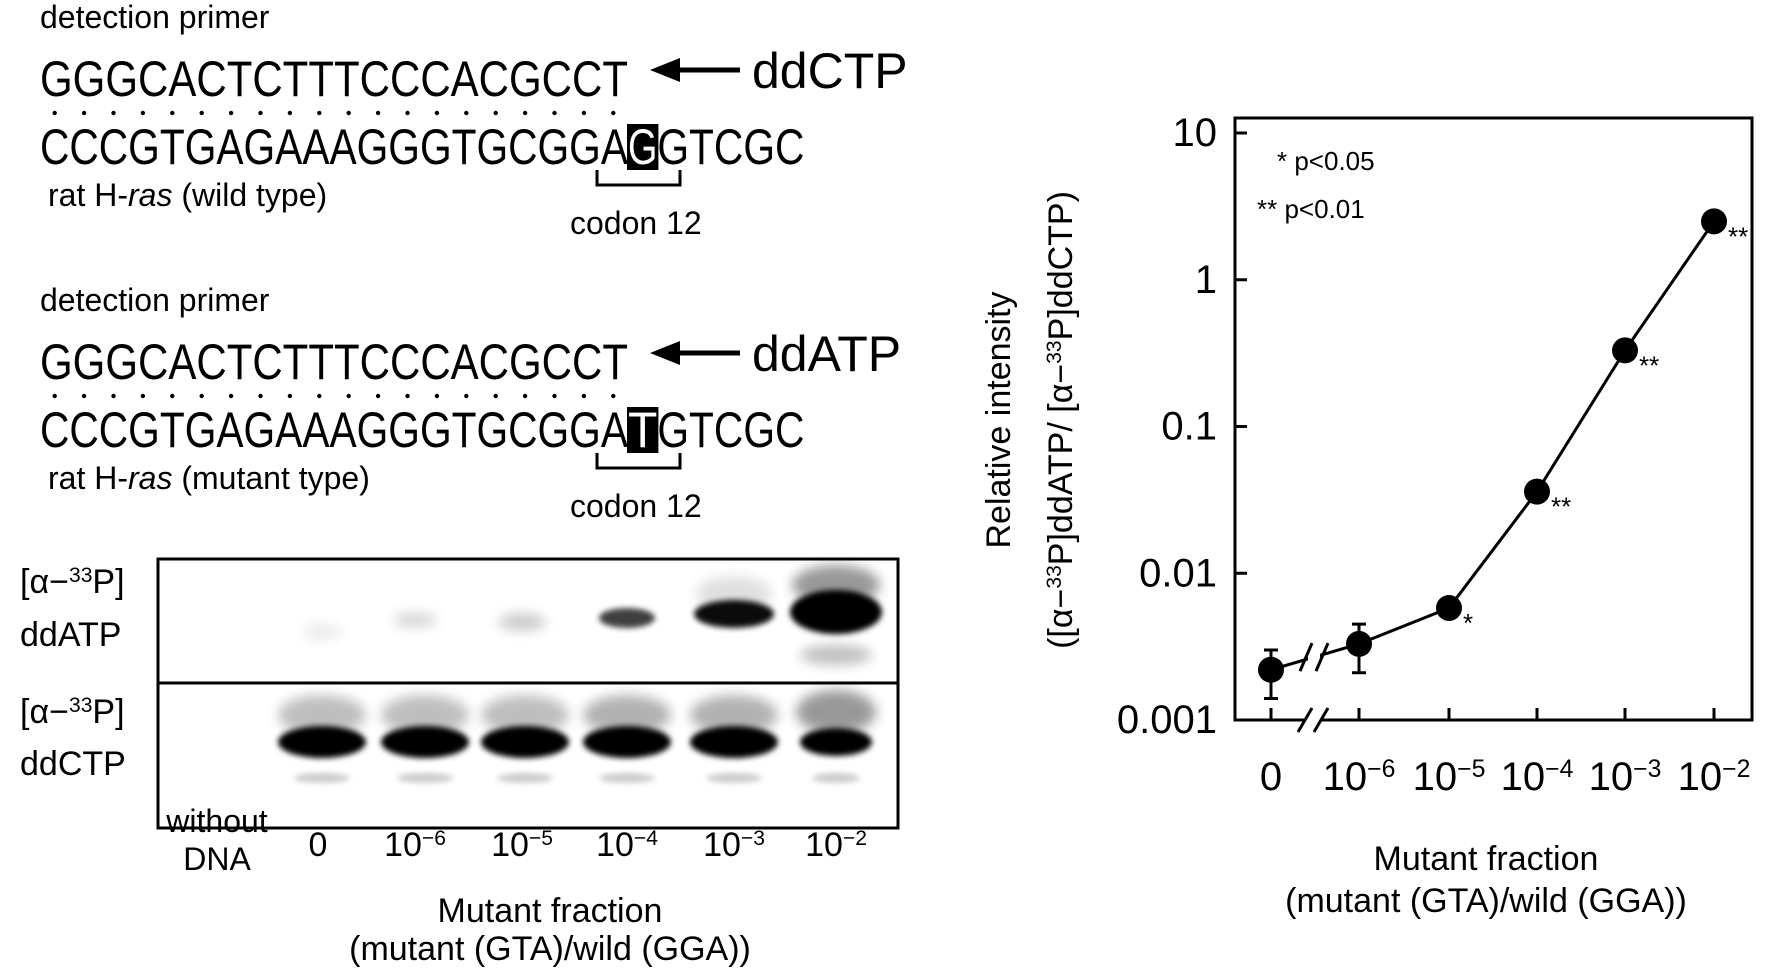 Image resolution: width=1772 pixels, height=969 pixels. I want to click on text-part: P]ddATP/ [α−, so click(1061, 464).